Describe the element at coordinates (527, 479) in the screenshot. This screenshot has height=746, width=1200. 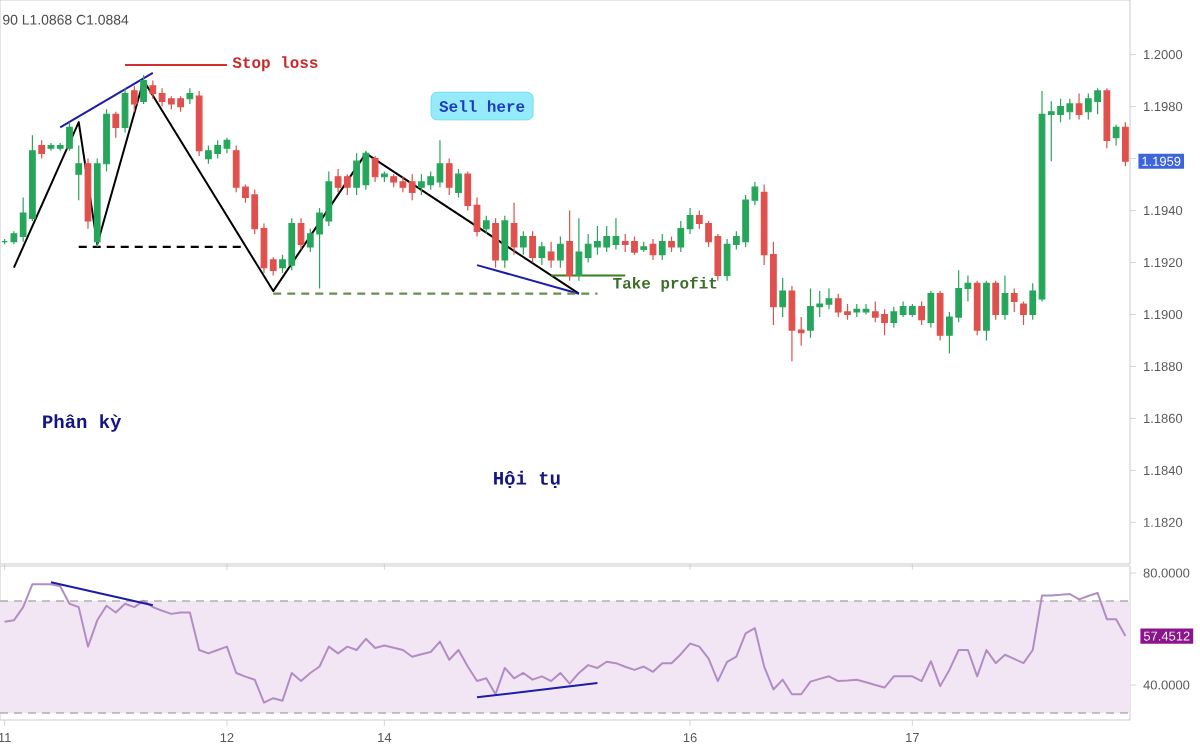
I see `annotation: Hội tụ` at that location.